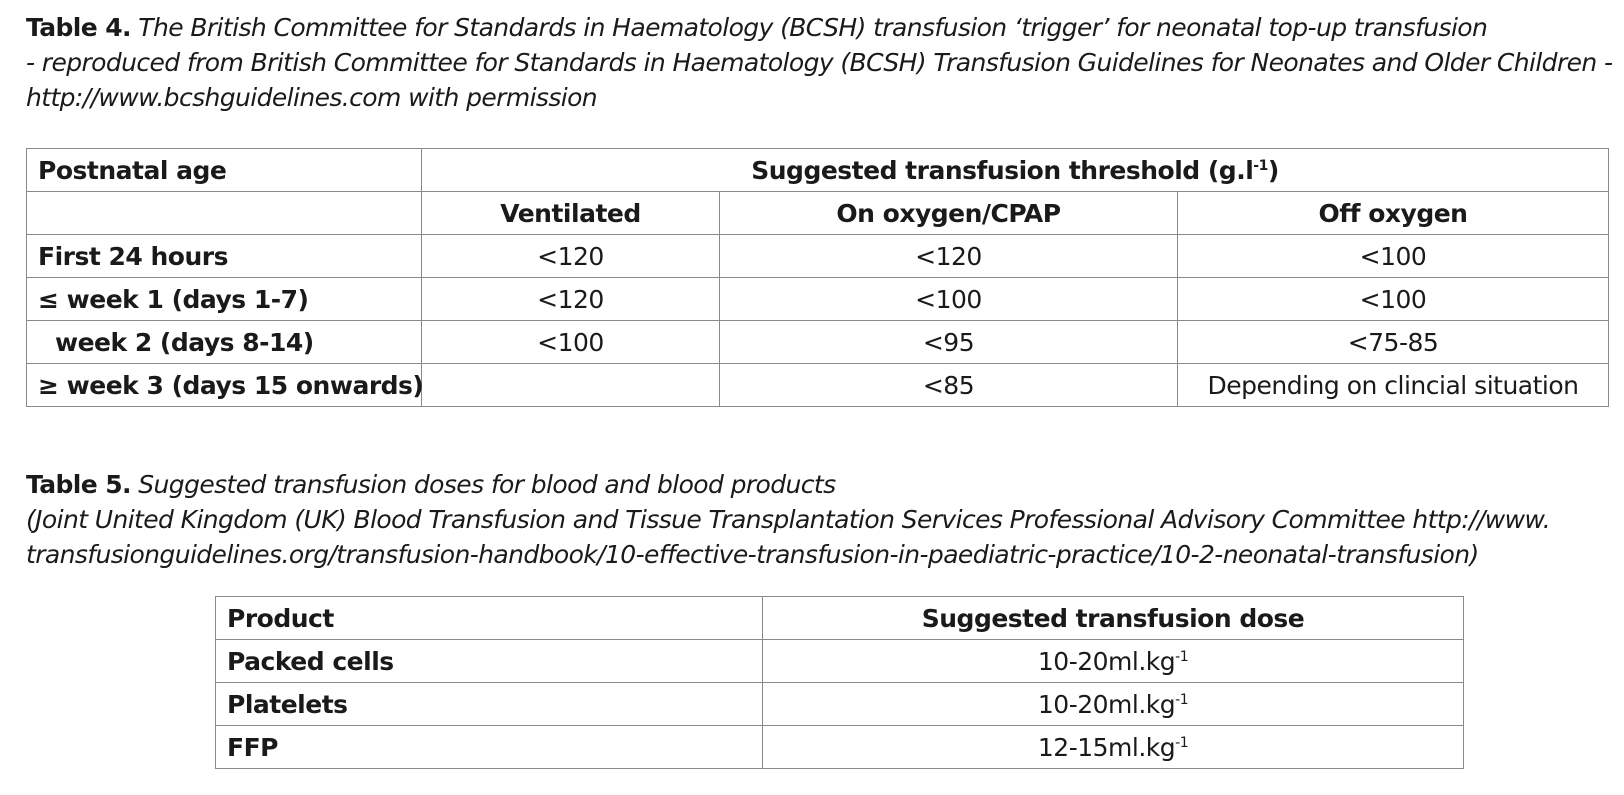  I want to click on row-age: week 2 (days 8-14), so click(224, 342).